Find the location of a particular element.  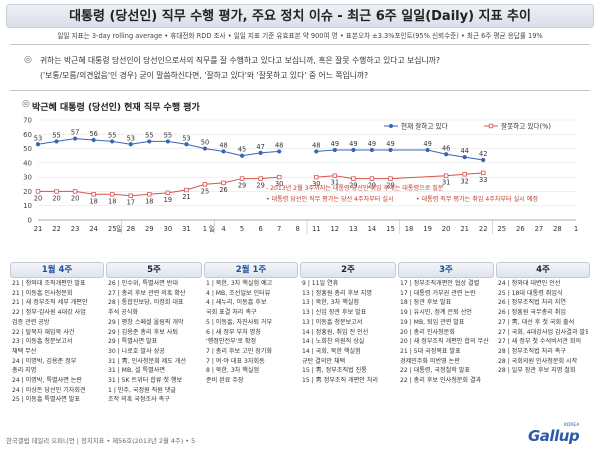

event-item: 29 | 김용준 총리 후보 사퇴 is located at coordinates (143, 332).